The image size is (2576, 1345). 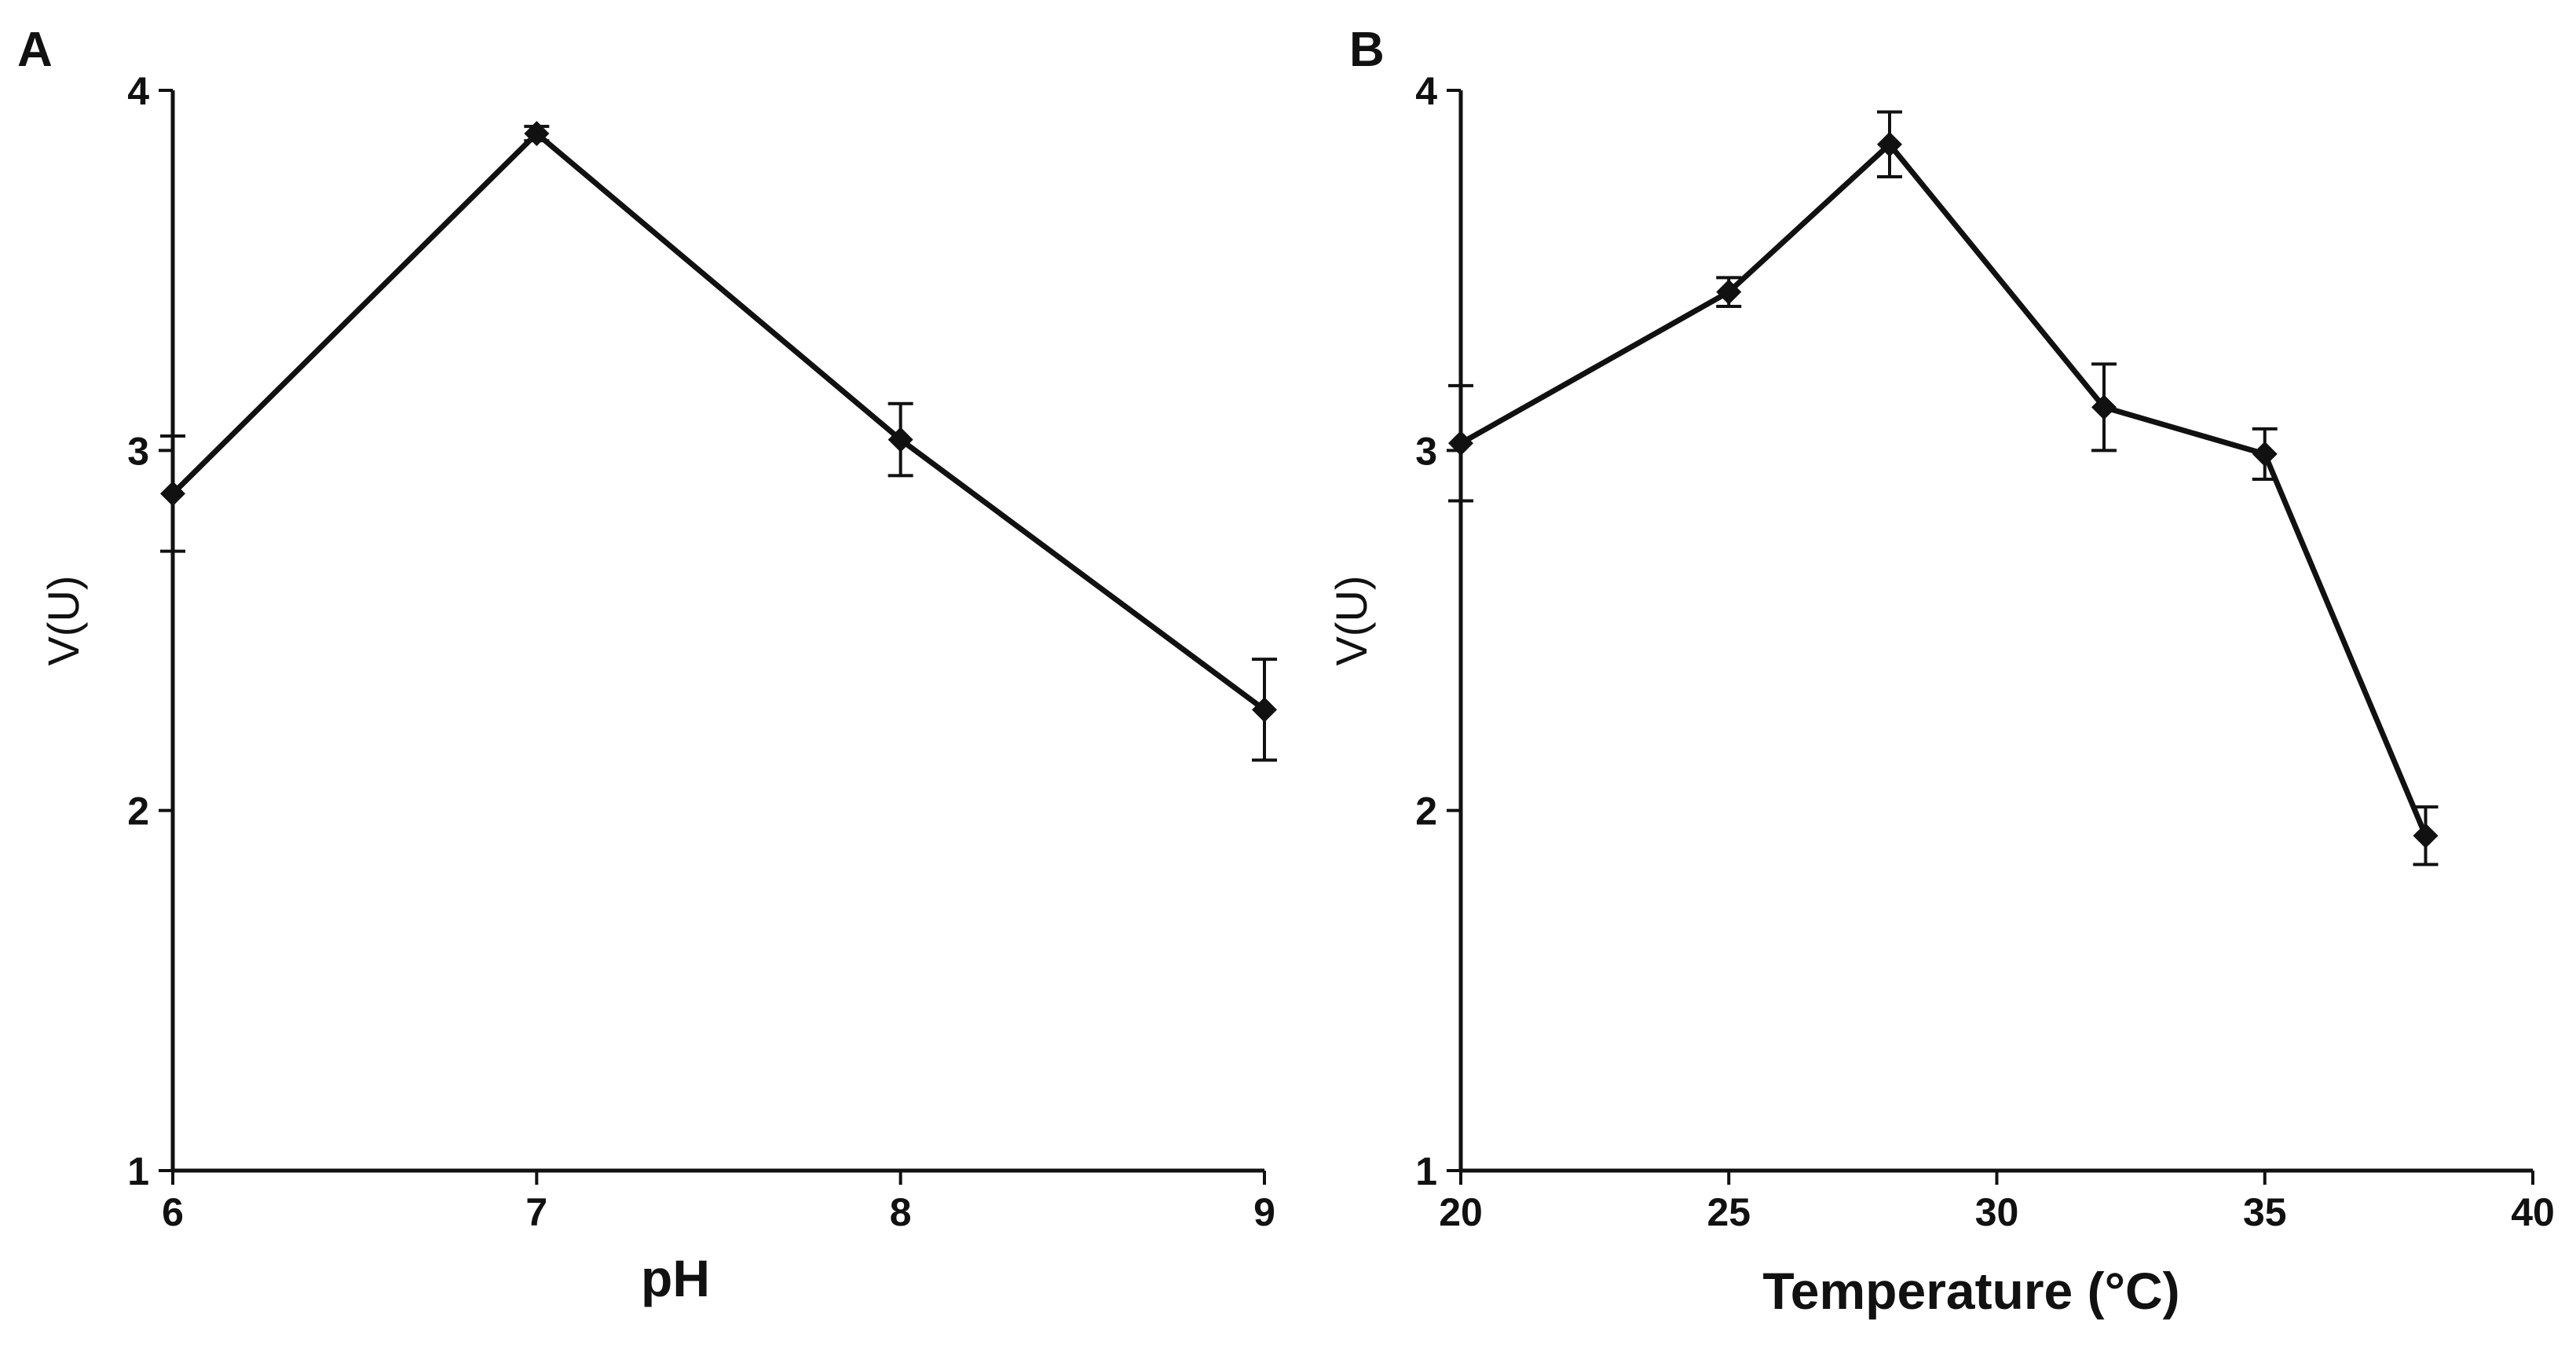 I want to click on panel-b-x-axis-title: Temperature (°C), so click(x=1971, y=1291).